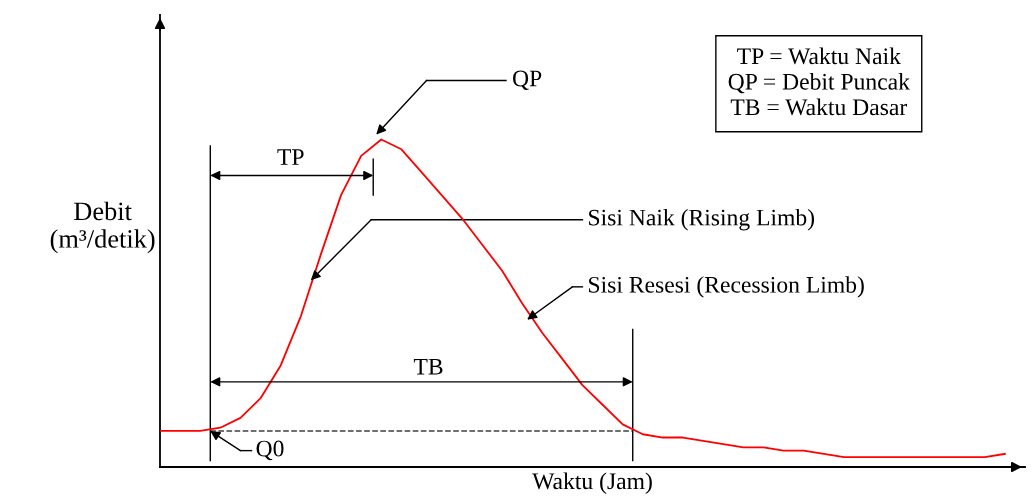  What do you see at coordinates (702, 219) in the screenshot?
I see `annotation: Sisi Naik (Rising Limb)` at bounding box center [702, 219].